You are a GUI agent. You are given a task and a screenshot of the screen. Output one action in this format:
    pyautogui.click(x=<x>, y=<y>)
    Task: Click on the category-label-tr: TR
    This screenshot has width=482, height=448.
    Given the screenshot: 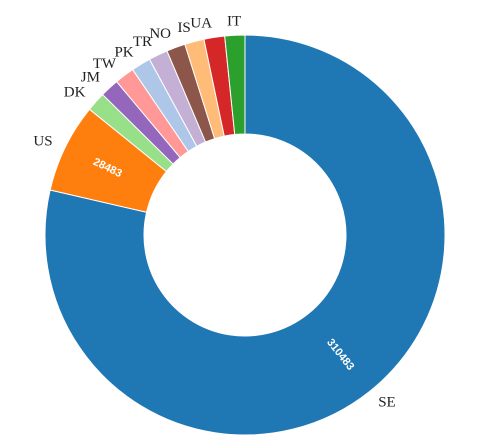 What is the action you would take?
    pyautogui.click(x=142, y=42)
    